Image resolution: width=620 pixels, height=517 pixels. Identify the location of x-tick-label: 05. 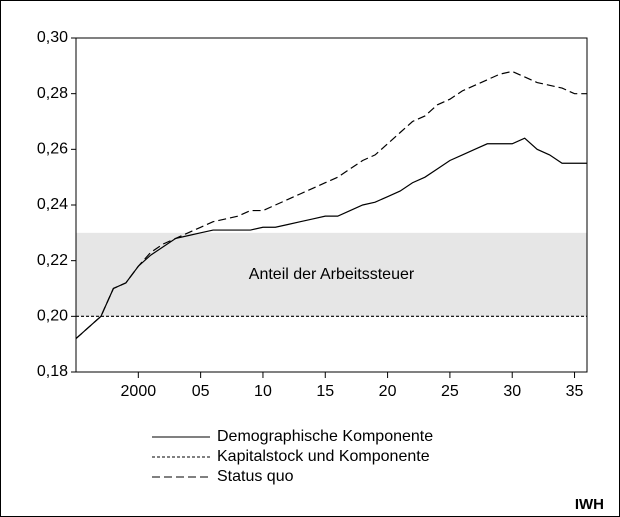
(201, 391).